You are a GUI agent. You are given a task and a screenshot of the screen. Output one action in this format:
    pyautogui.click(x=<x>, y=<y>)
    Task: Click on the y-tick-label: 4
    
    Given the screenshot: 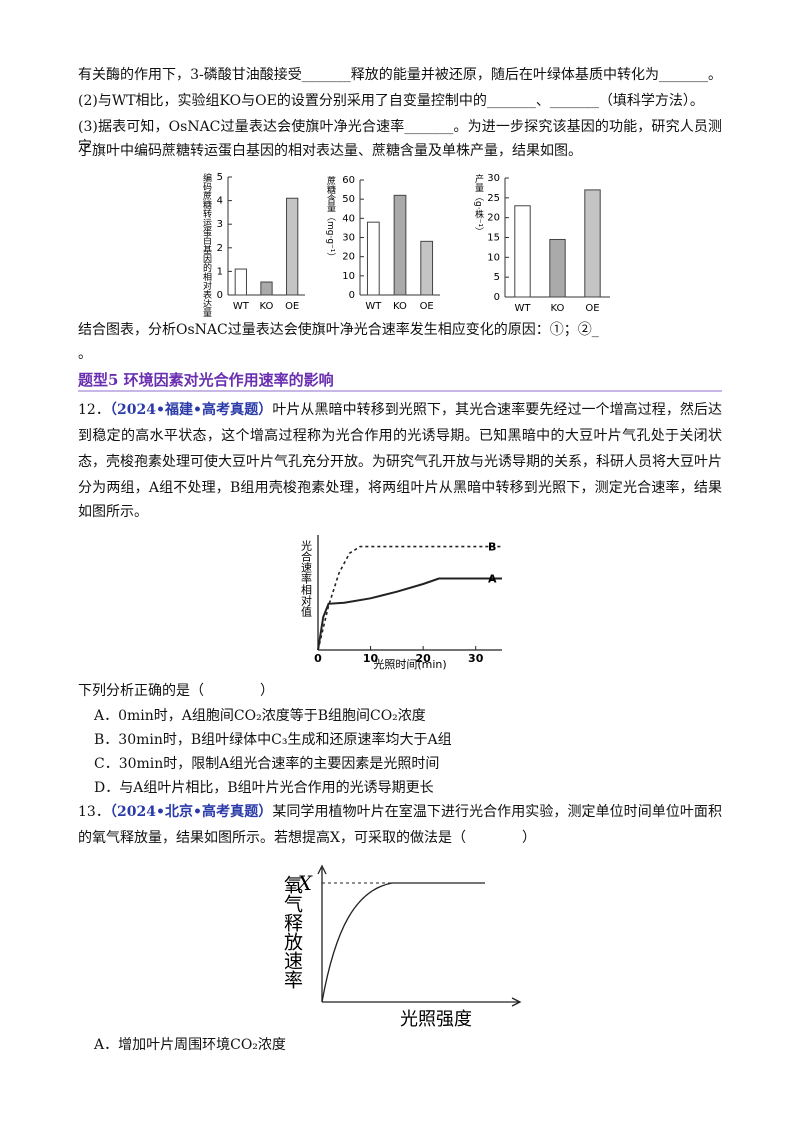 What is the action you would take?
    pyautogui.click(x=220, y=201)
    